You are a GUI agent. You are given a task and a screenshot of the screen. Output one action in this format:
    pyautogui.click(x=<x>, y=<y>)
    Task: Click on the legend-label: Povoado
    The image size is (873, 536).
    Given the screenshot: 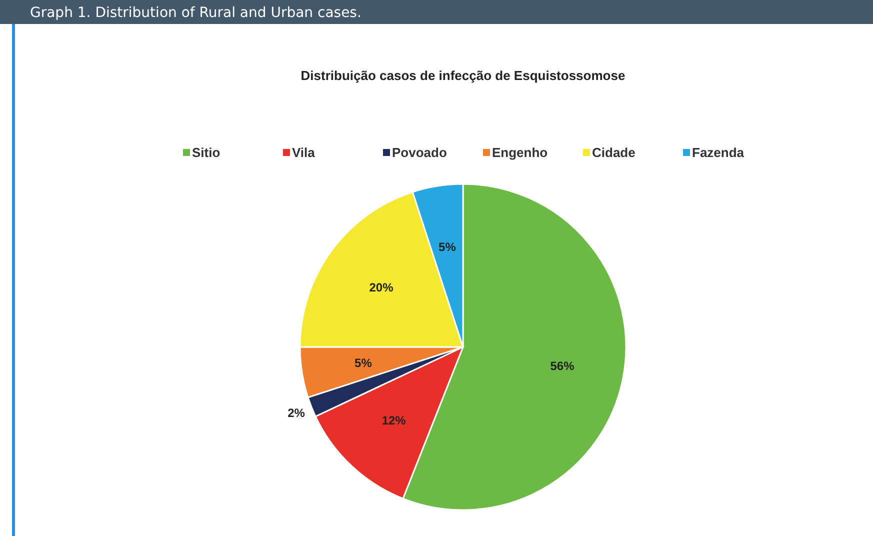 What is the action you would take?
    pyautogui.click(x=419, y=152)
    